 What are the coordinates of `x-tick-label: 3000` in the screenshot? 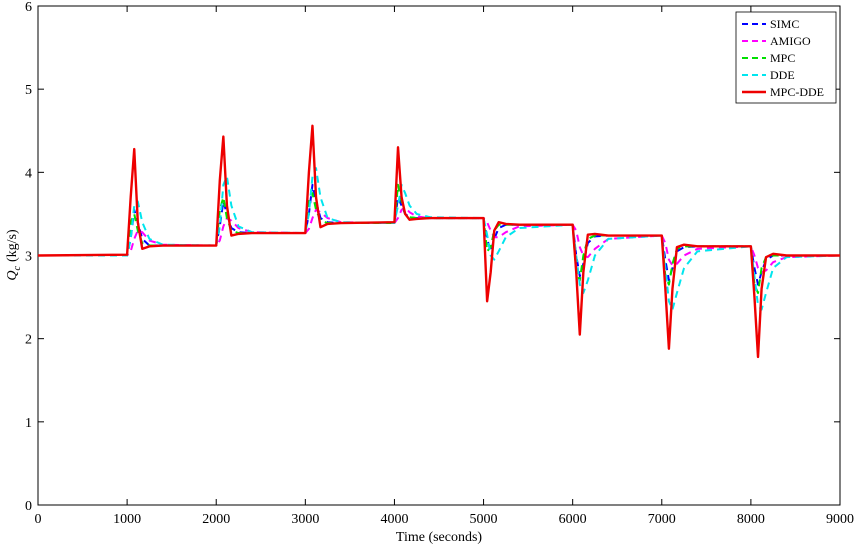 It's located at (305, 519).